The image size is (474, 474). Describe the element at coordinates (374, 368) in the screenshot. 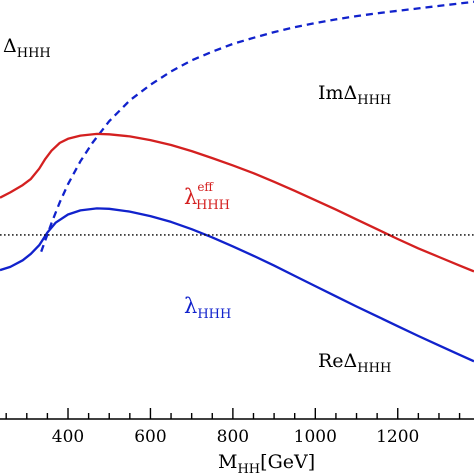

I see `series-label-re-sub: HHH` at that location.